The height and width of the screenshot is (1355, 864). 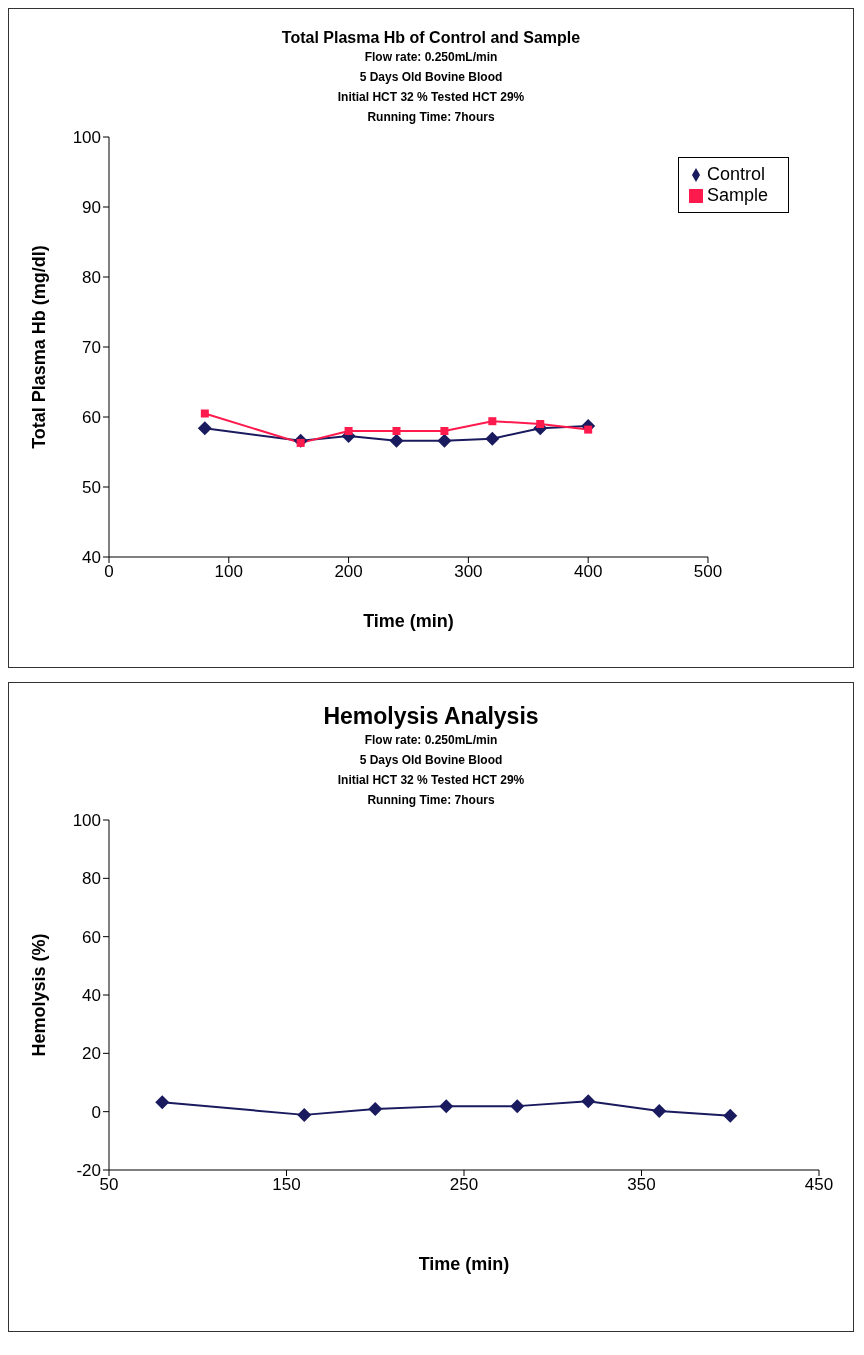 I want to click on y-tick-label: 90, so click(x=91, y=208).